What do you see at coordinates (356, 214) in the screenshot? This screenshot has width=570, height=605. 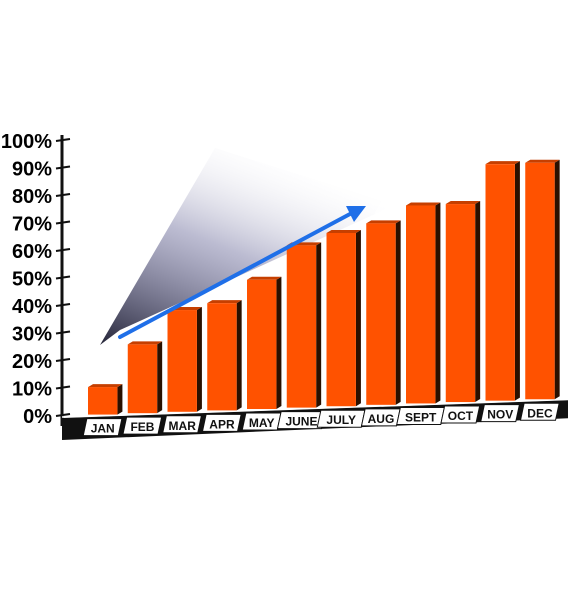 I see `trend-arrow-head` at bounding box center [356, 214].